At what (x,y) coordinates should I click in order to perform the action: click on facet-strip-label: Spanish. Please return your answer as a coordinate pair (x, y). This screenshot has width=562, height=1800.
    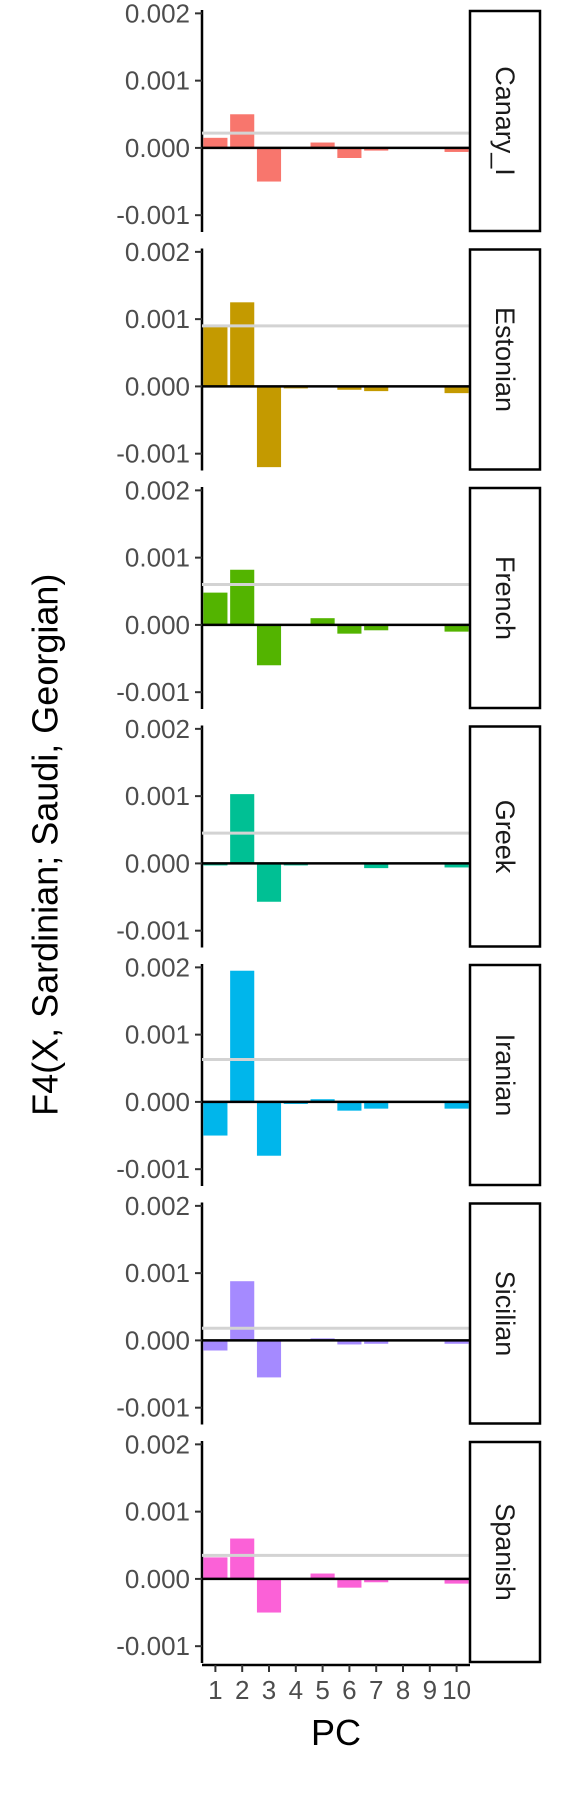
    Looking at the image, I should click on (505, 1552).